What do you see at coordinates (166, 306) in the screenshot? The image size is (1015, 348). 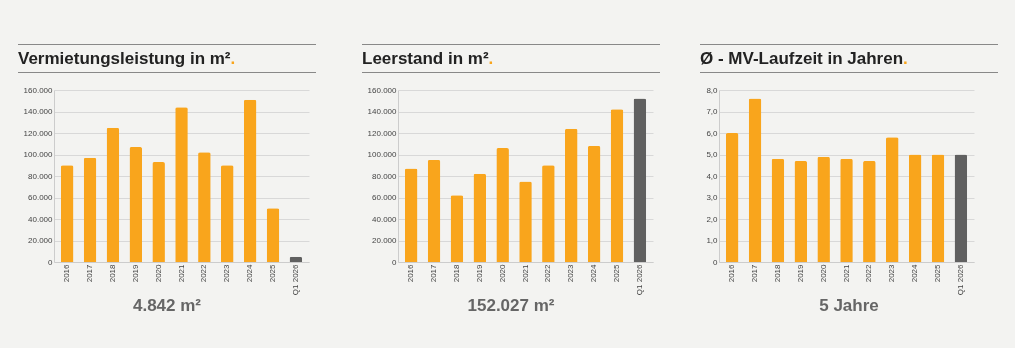 I see `text: 4.842 m²` at bounding box center [166, 306].